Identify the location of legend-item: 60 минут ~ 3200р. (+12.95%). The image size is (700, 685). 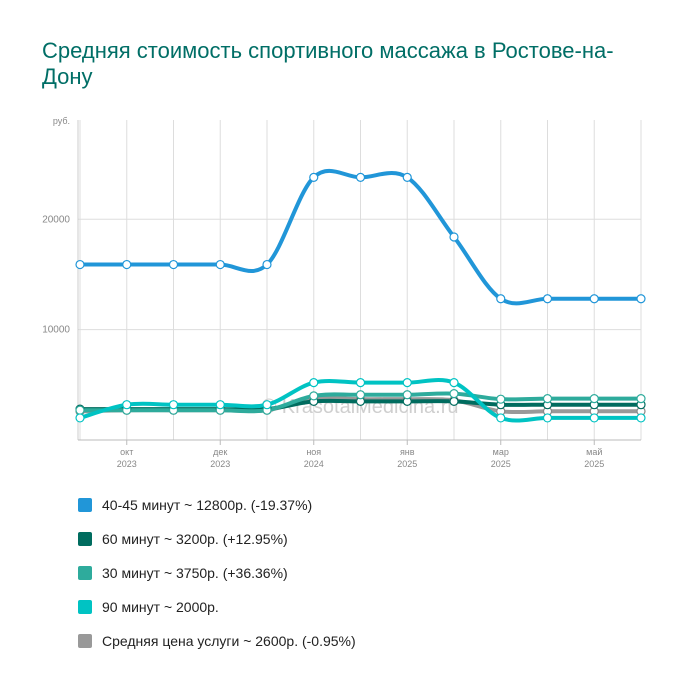
(217, 539).